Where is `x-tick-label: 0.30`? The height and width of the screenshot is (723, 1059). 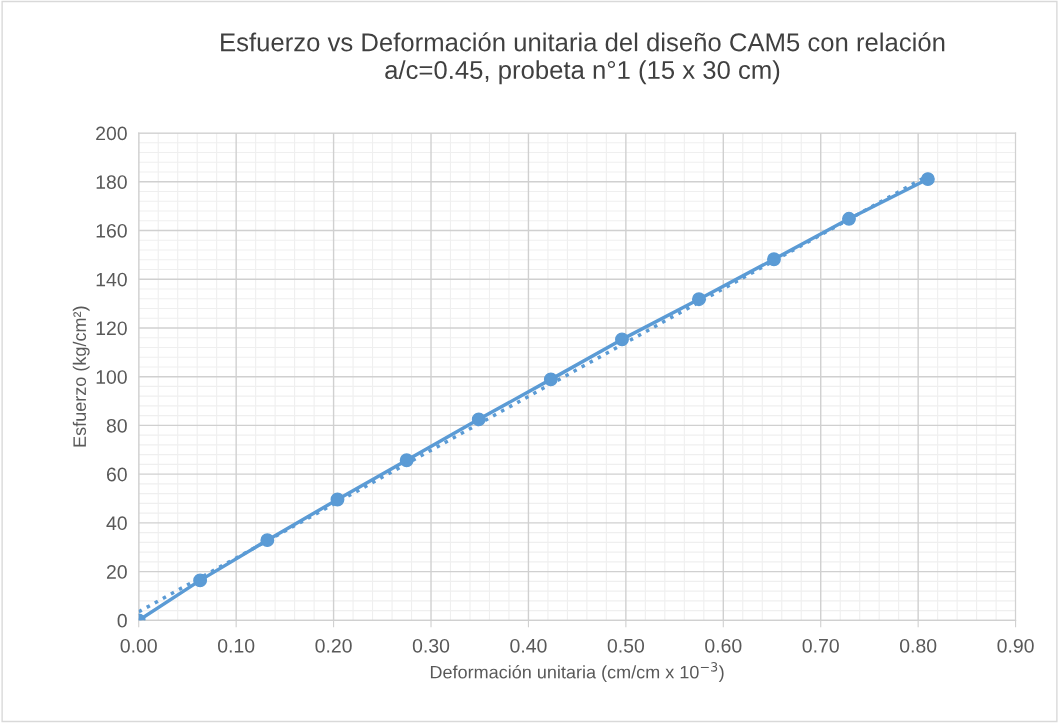 x-tick-label: 0.30 is located at coordinates (431, 645).